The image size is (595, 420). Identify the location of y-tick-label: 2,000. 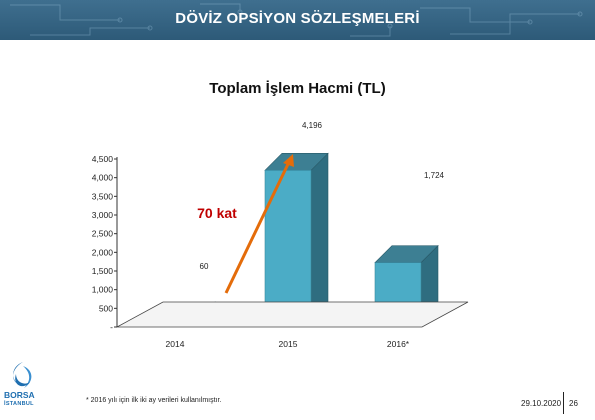
(103, 252).